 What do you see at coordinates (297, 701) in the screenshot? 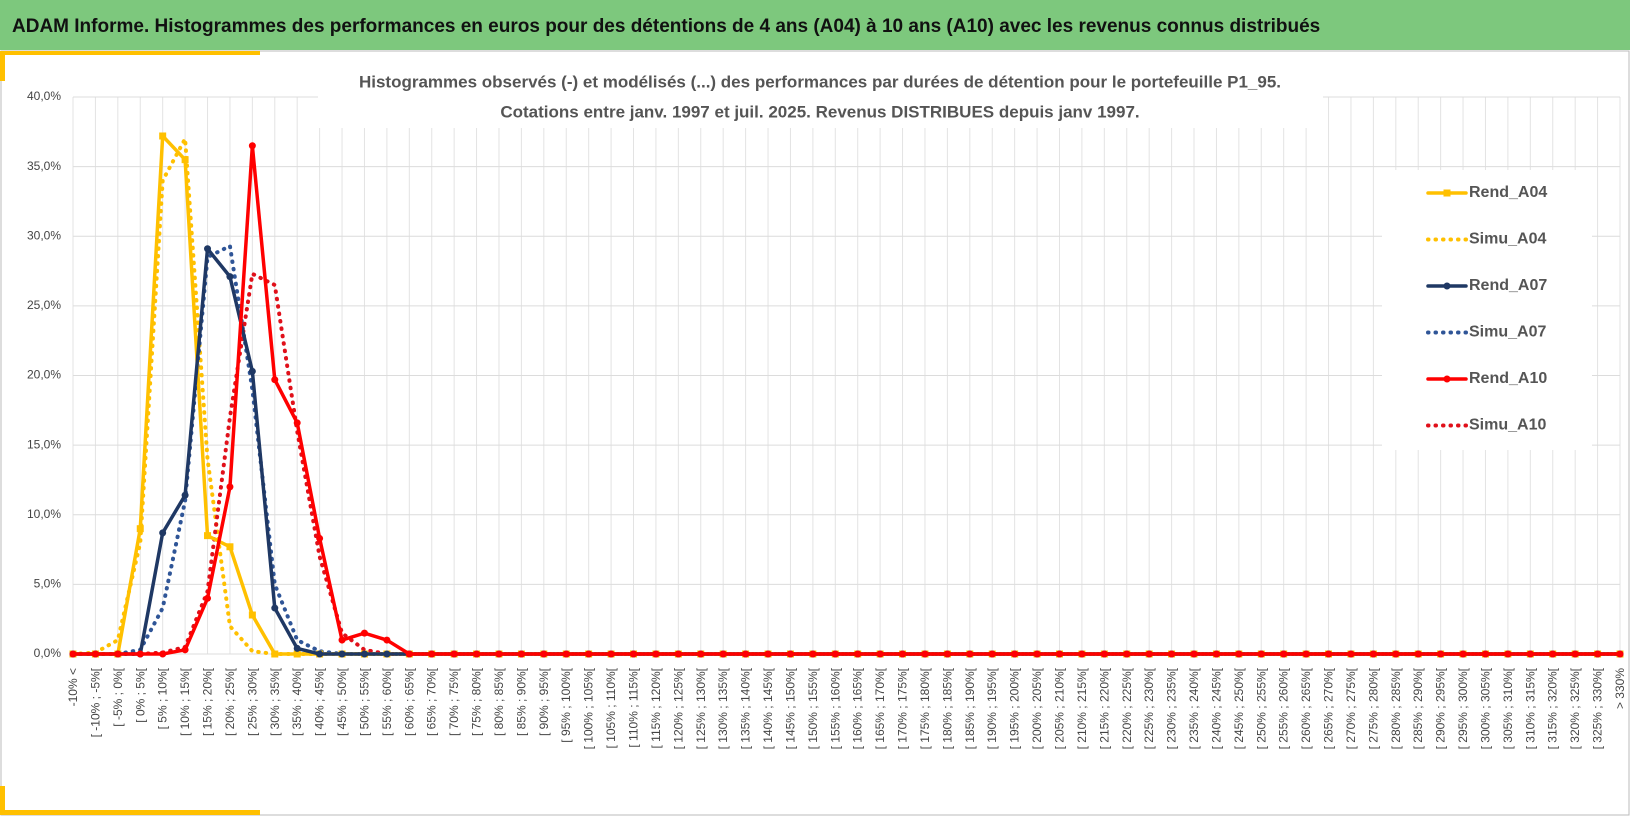
I see `x-tick-label: [ 35% ; 40%[` at bounding box center [297, 701].